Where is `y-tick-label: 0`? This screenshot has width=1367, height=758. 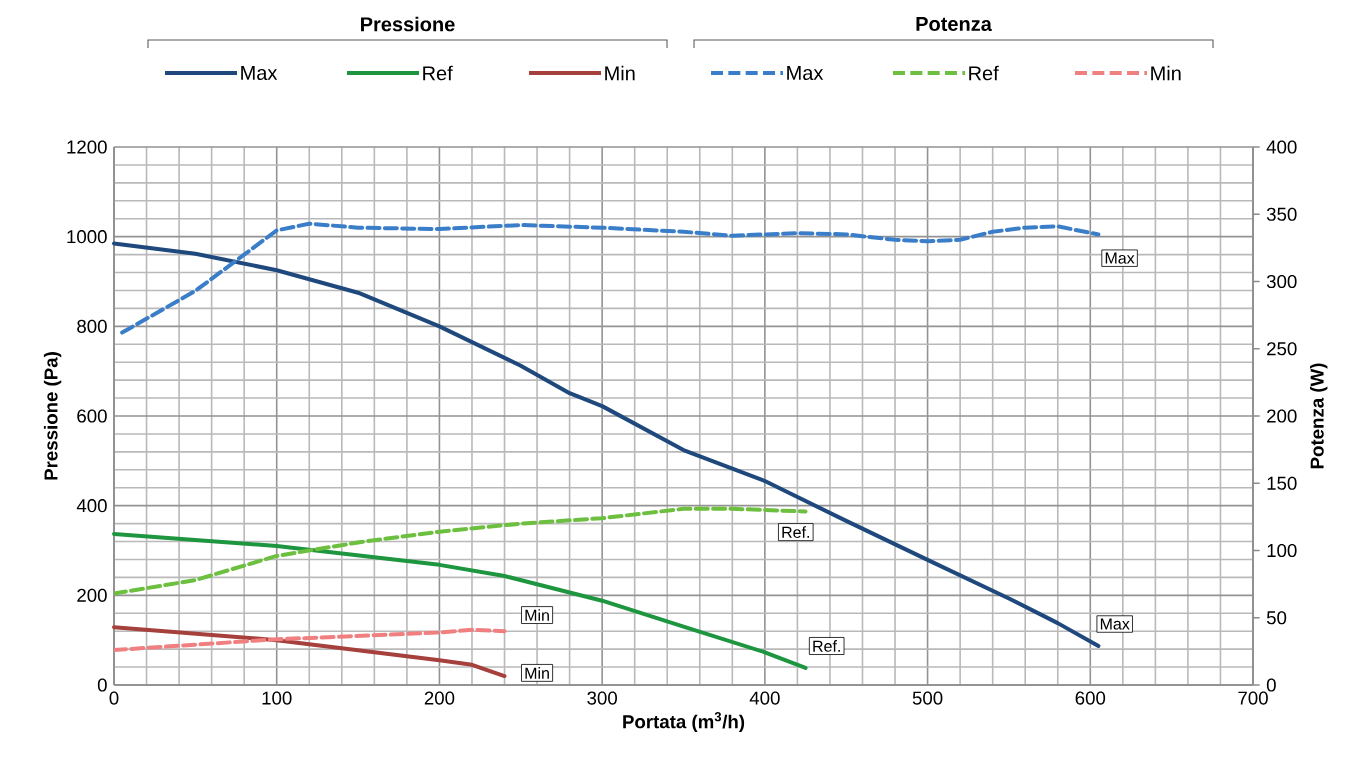
y-tick-label: 0 is located at coordinates (102, 685).